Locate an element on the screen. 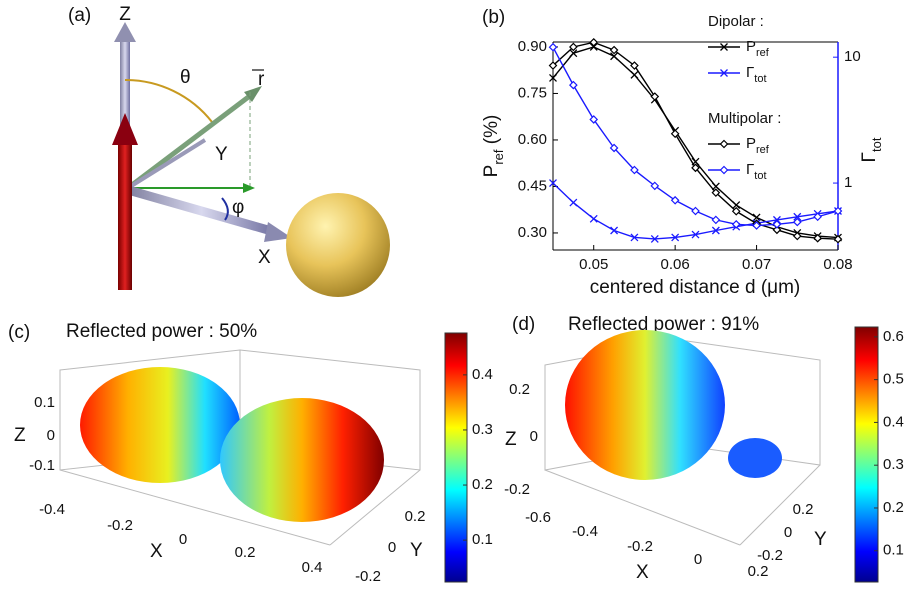 This screenshot has height=589, width=907. colorbar-tick-label: 0.4 is located at coordinates (893, 421).